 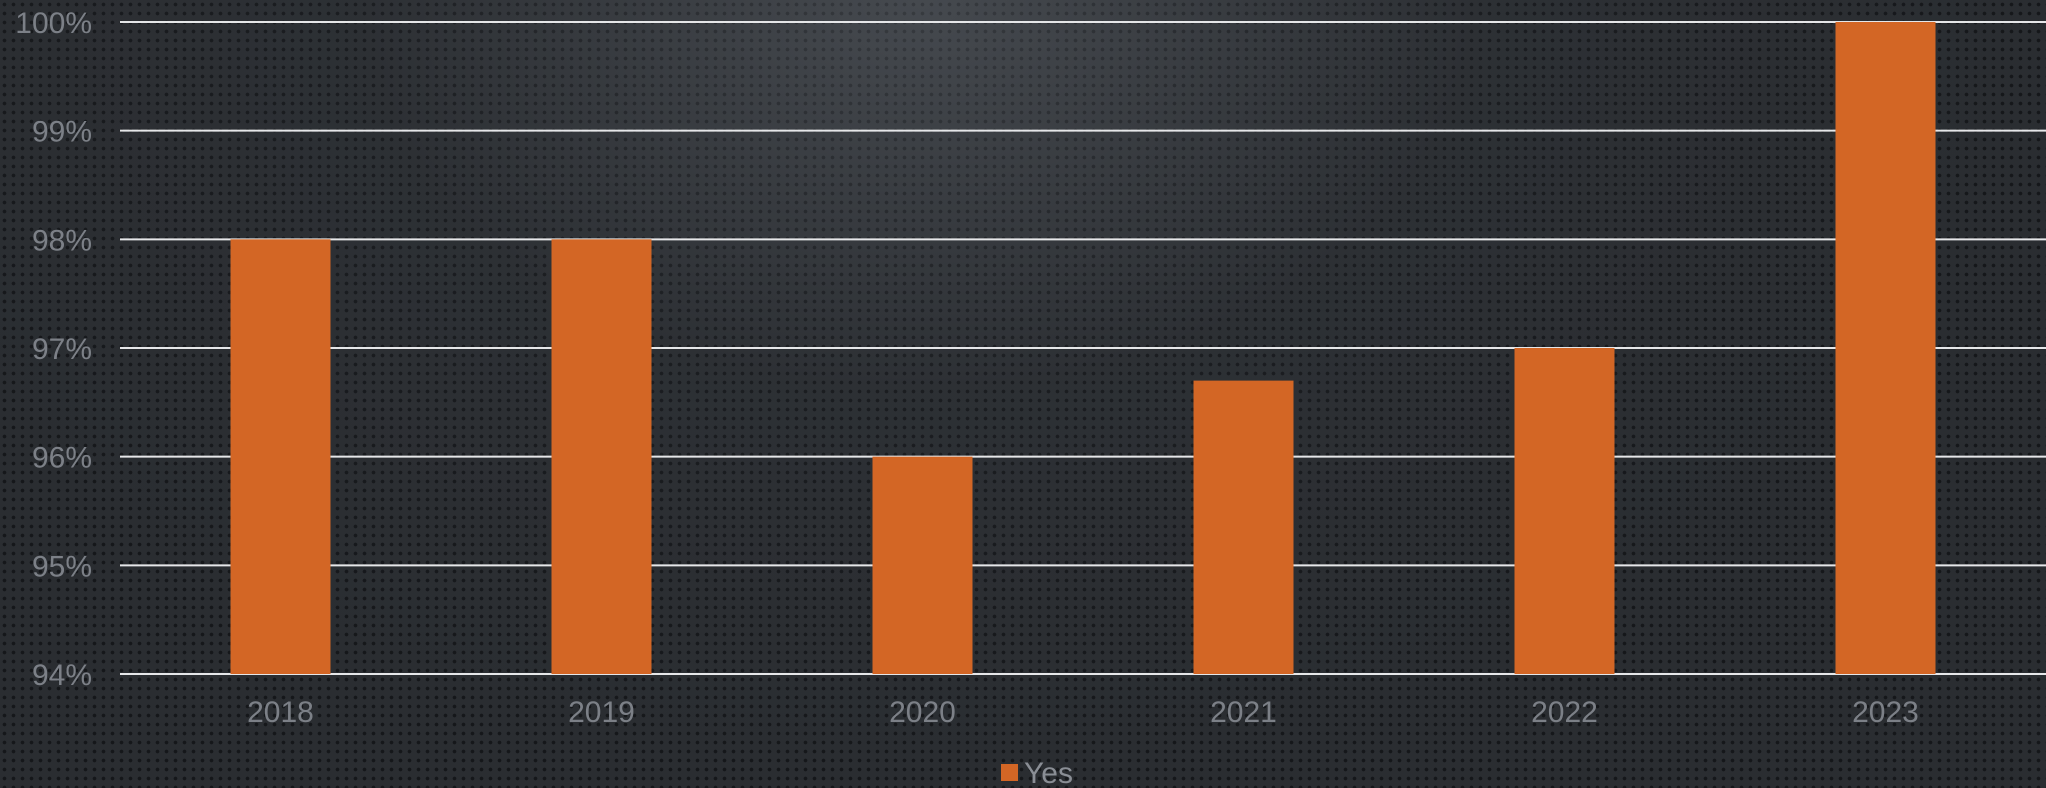 I want to click on bar-2019, so click(x=601, y=457).